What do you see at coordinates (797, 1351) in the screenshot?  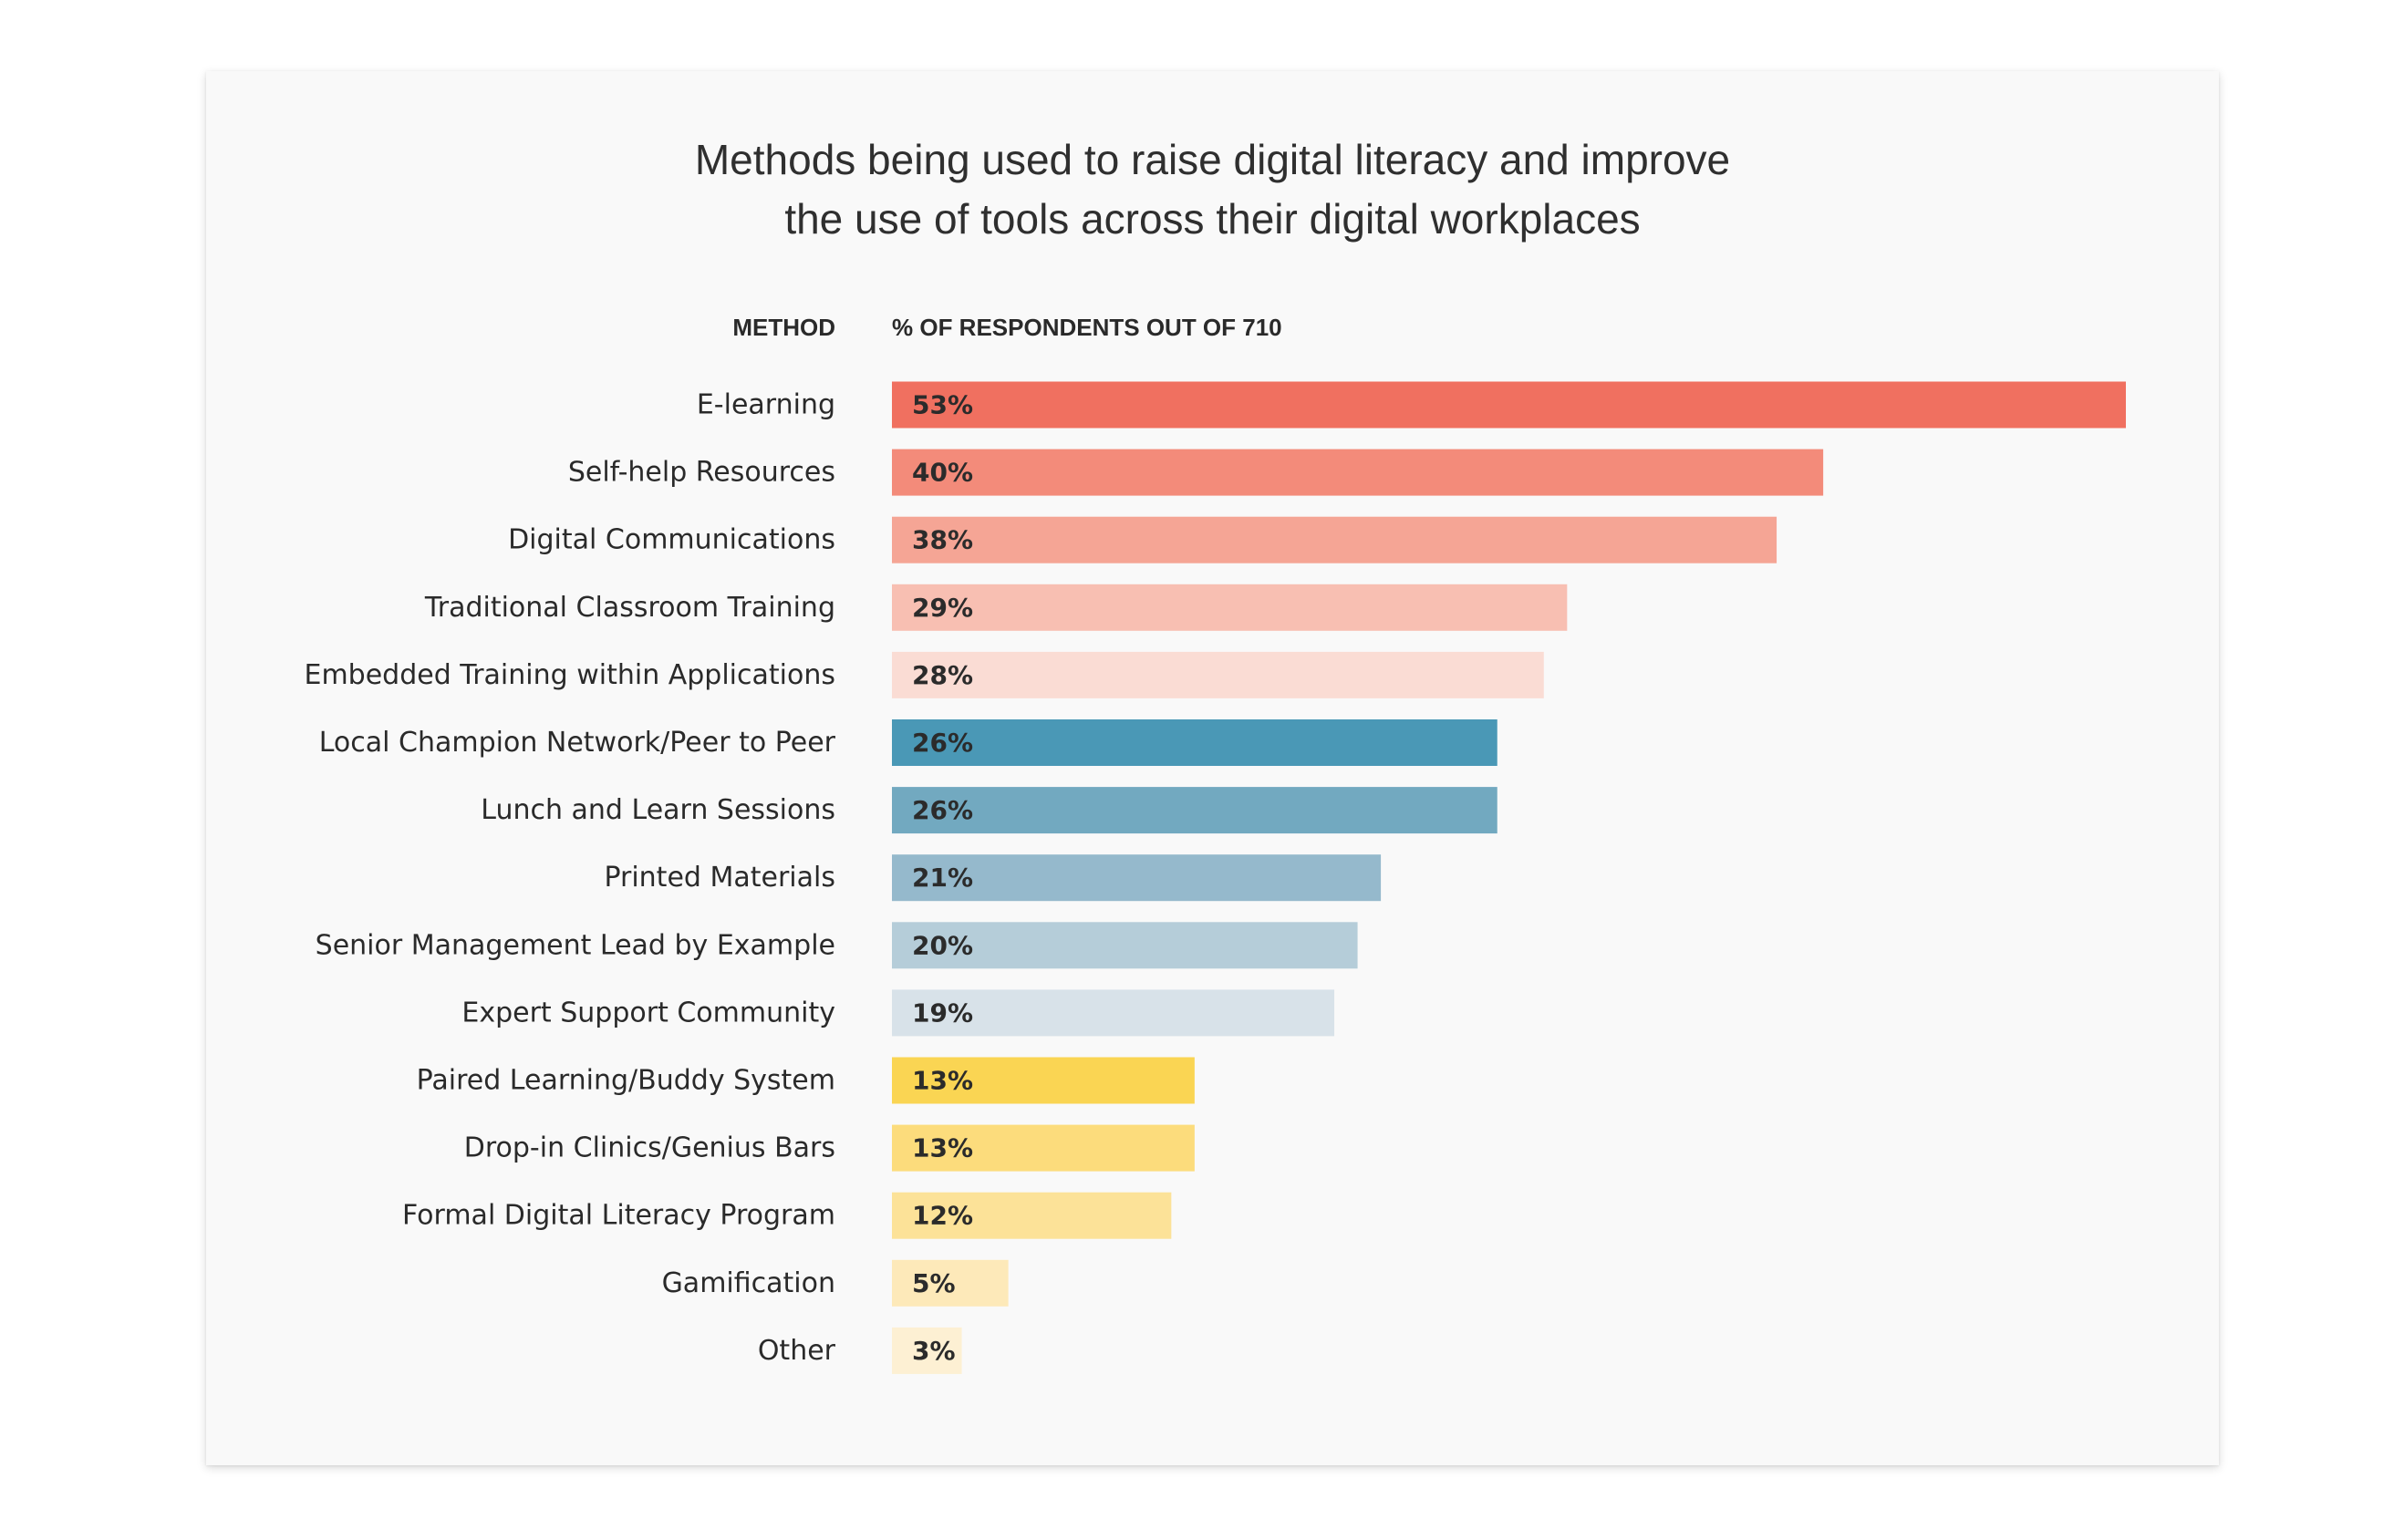 I see `category-label: Other` at bounding box center [797, 1351].